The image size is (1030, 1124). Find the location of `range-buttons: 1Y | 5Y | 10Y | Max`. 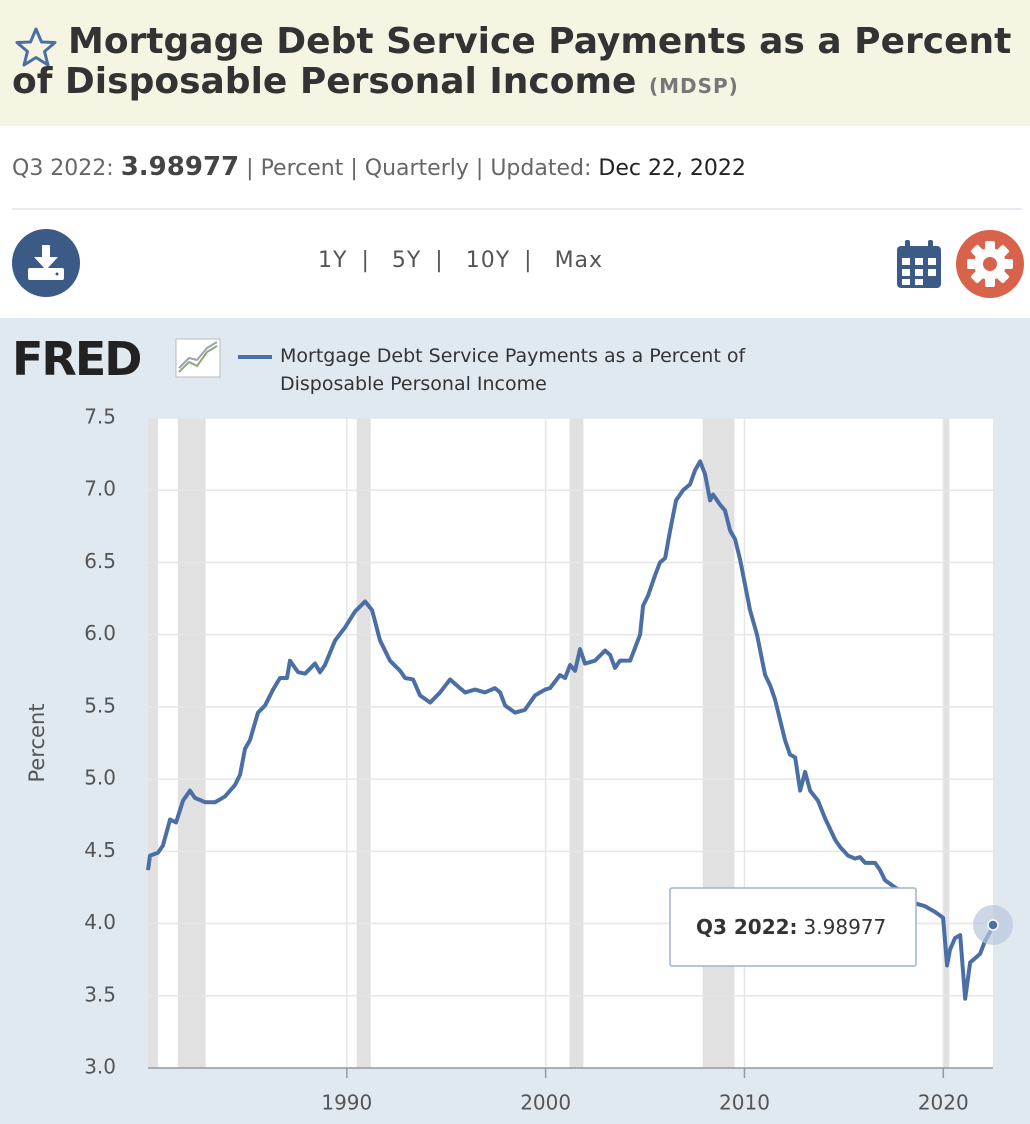

range-buttons: 1Y | 5Y | 10Y | Max is located at coordinates (467, 260).